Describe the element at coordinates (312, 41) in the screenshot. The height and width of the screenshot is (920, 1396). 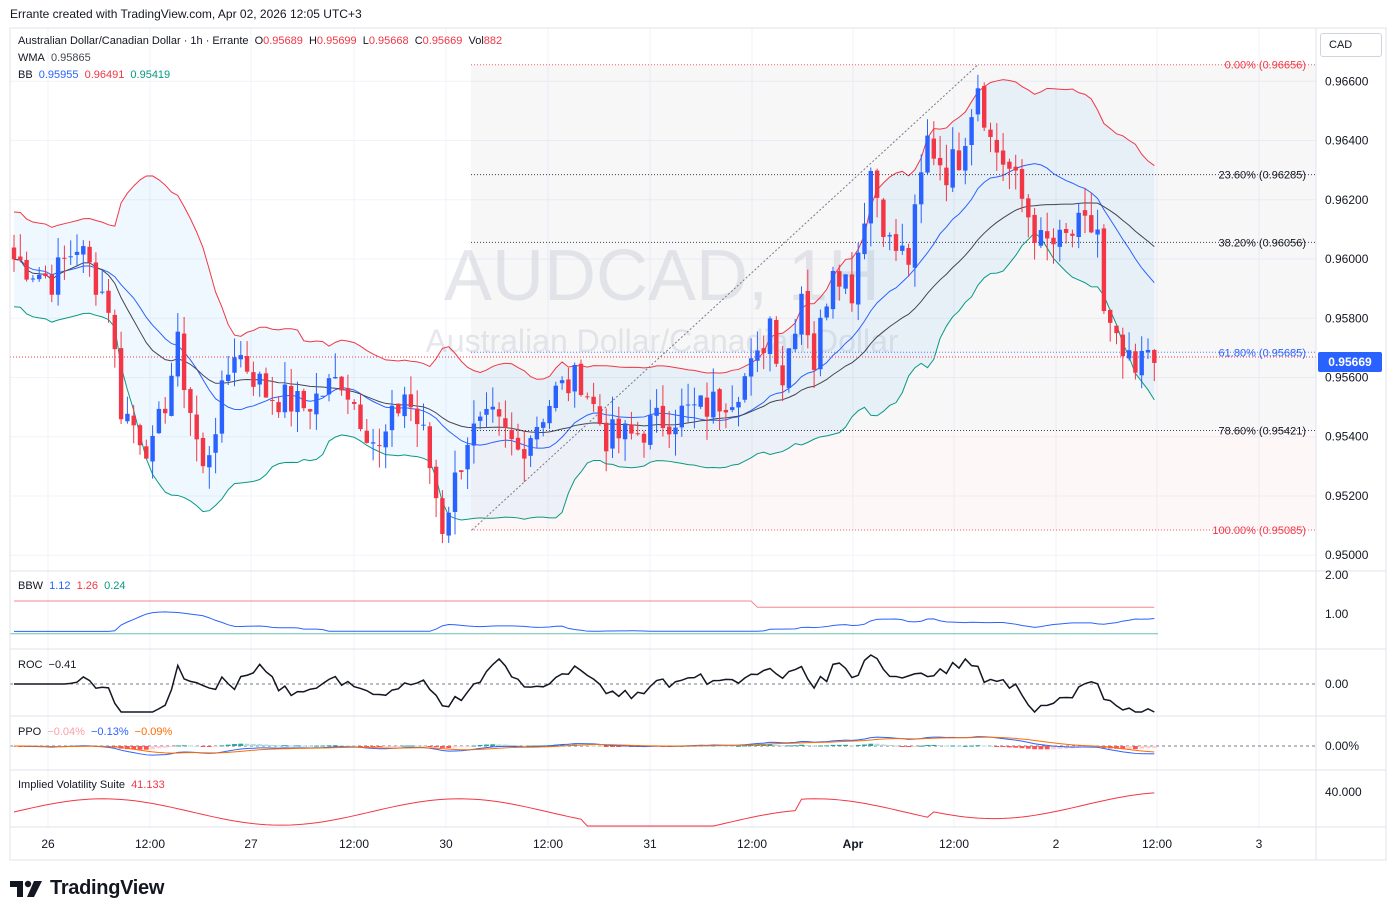
I see `legend-h-label: H` at that location.